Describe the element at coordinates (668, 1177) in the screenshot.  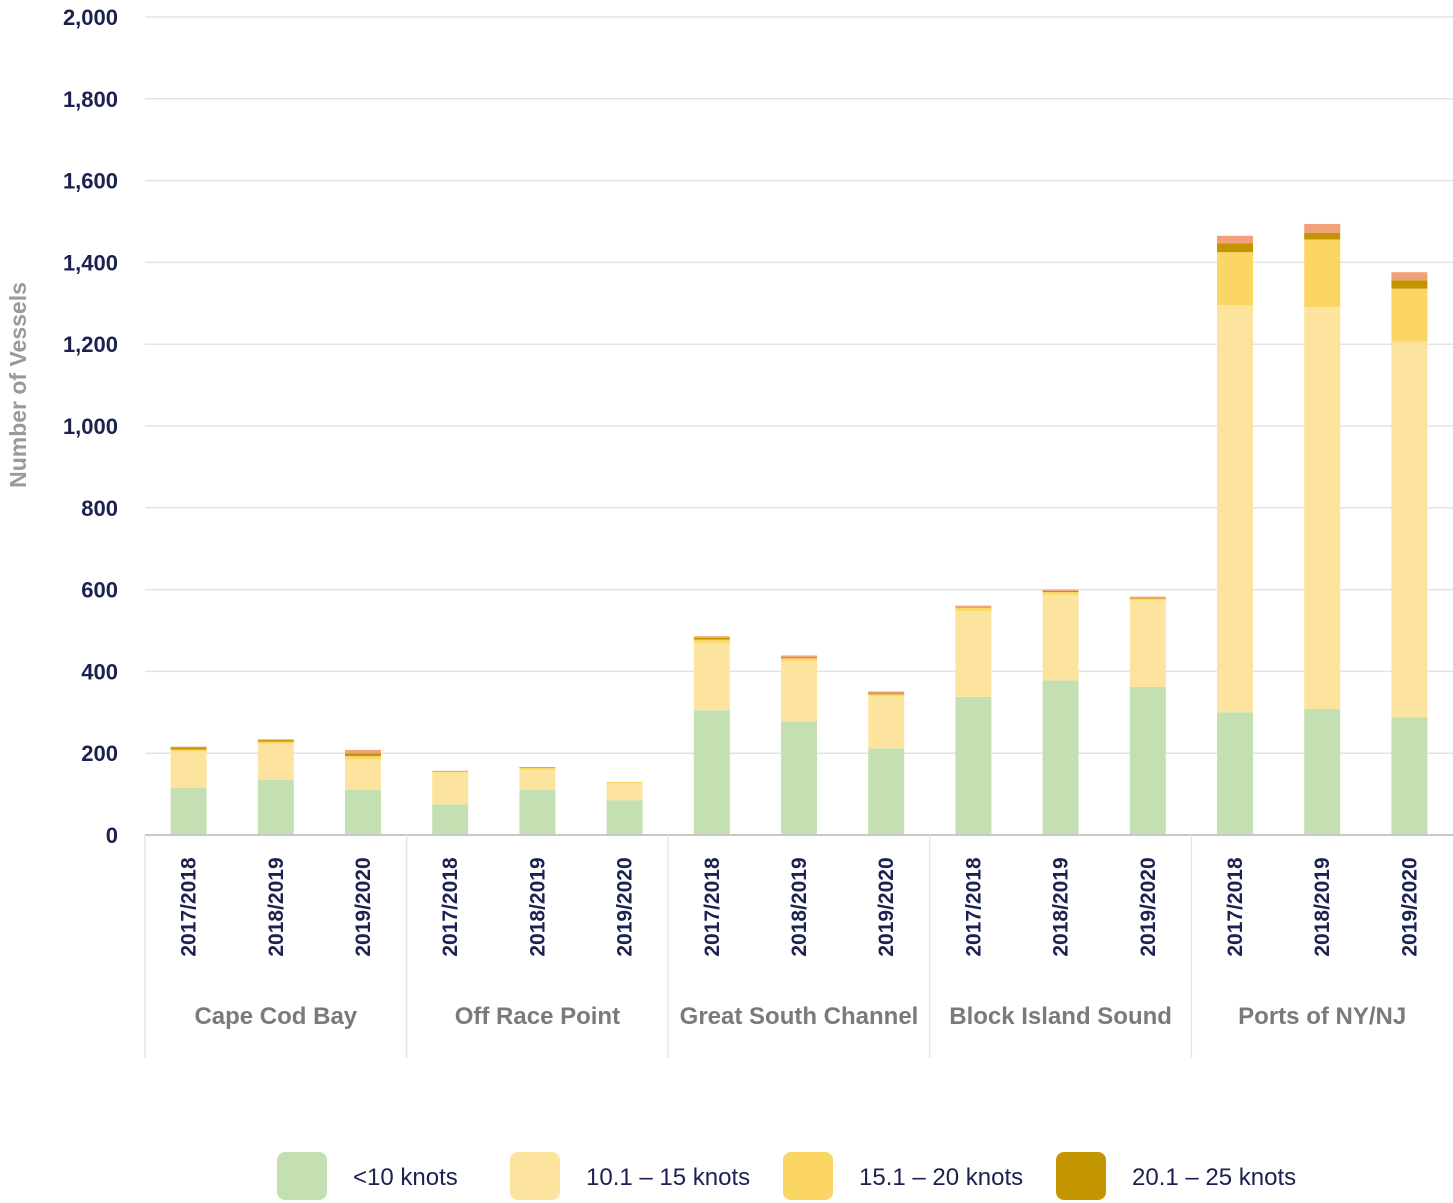
I see `legend-label: 10.1 – 15 knots` at that location.